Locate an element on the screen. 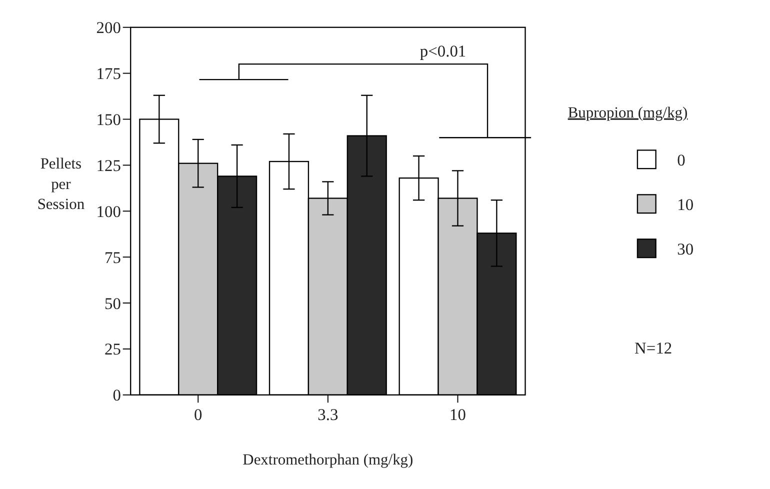 This screenshot has height=489, width=770. x-tick-label: 0 is located at coordinates (198, 414).